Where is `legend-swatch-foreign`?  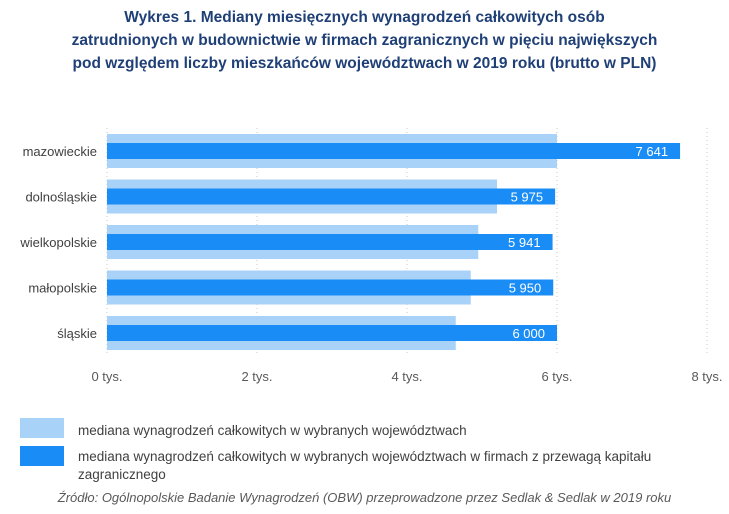
legend-swatch-foreign is located at coordinates (42, 456).